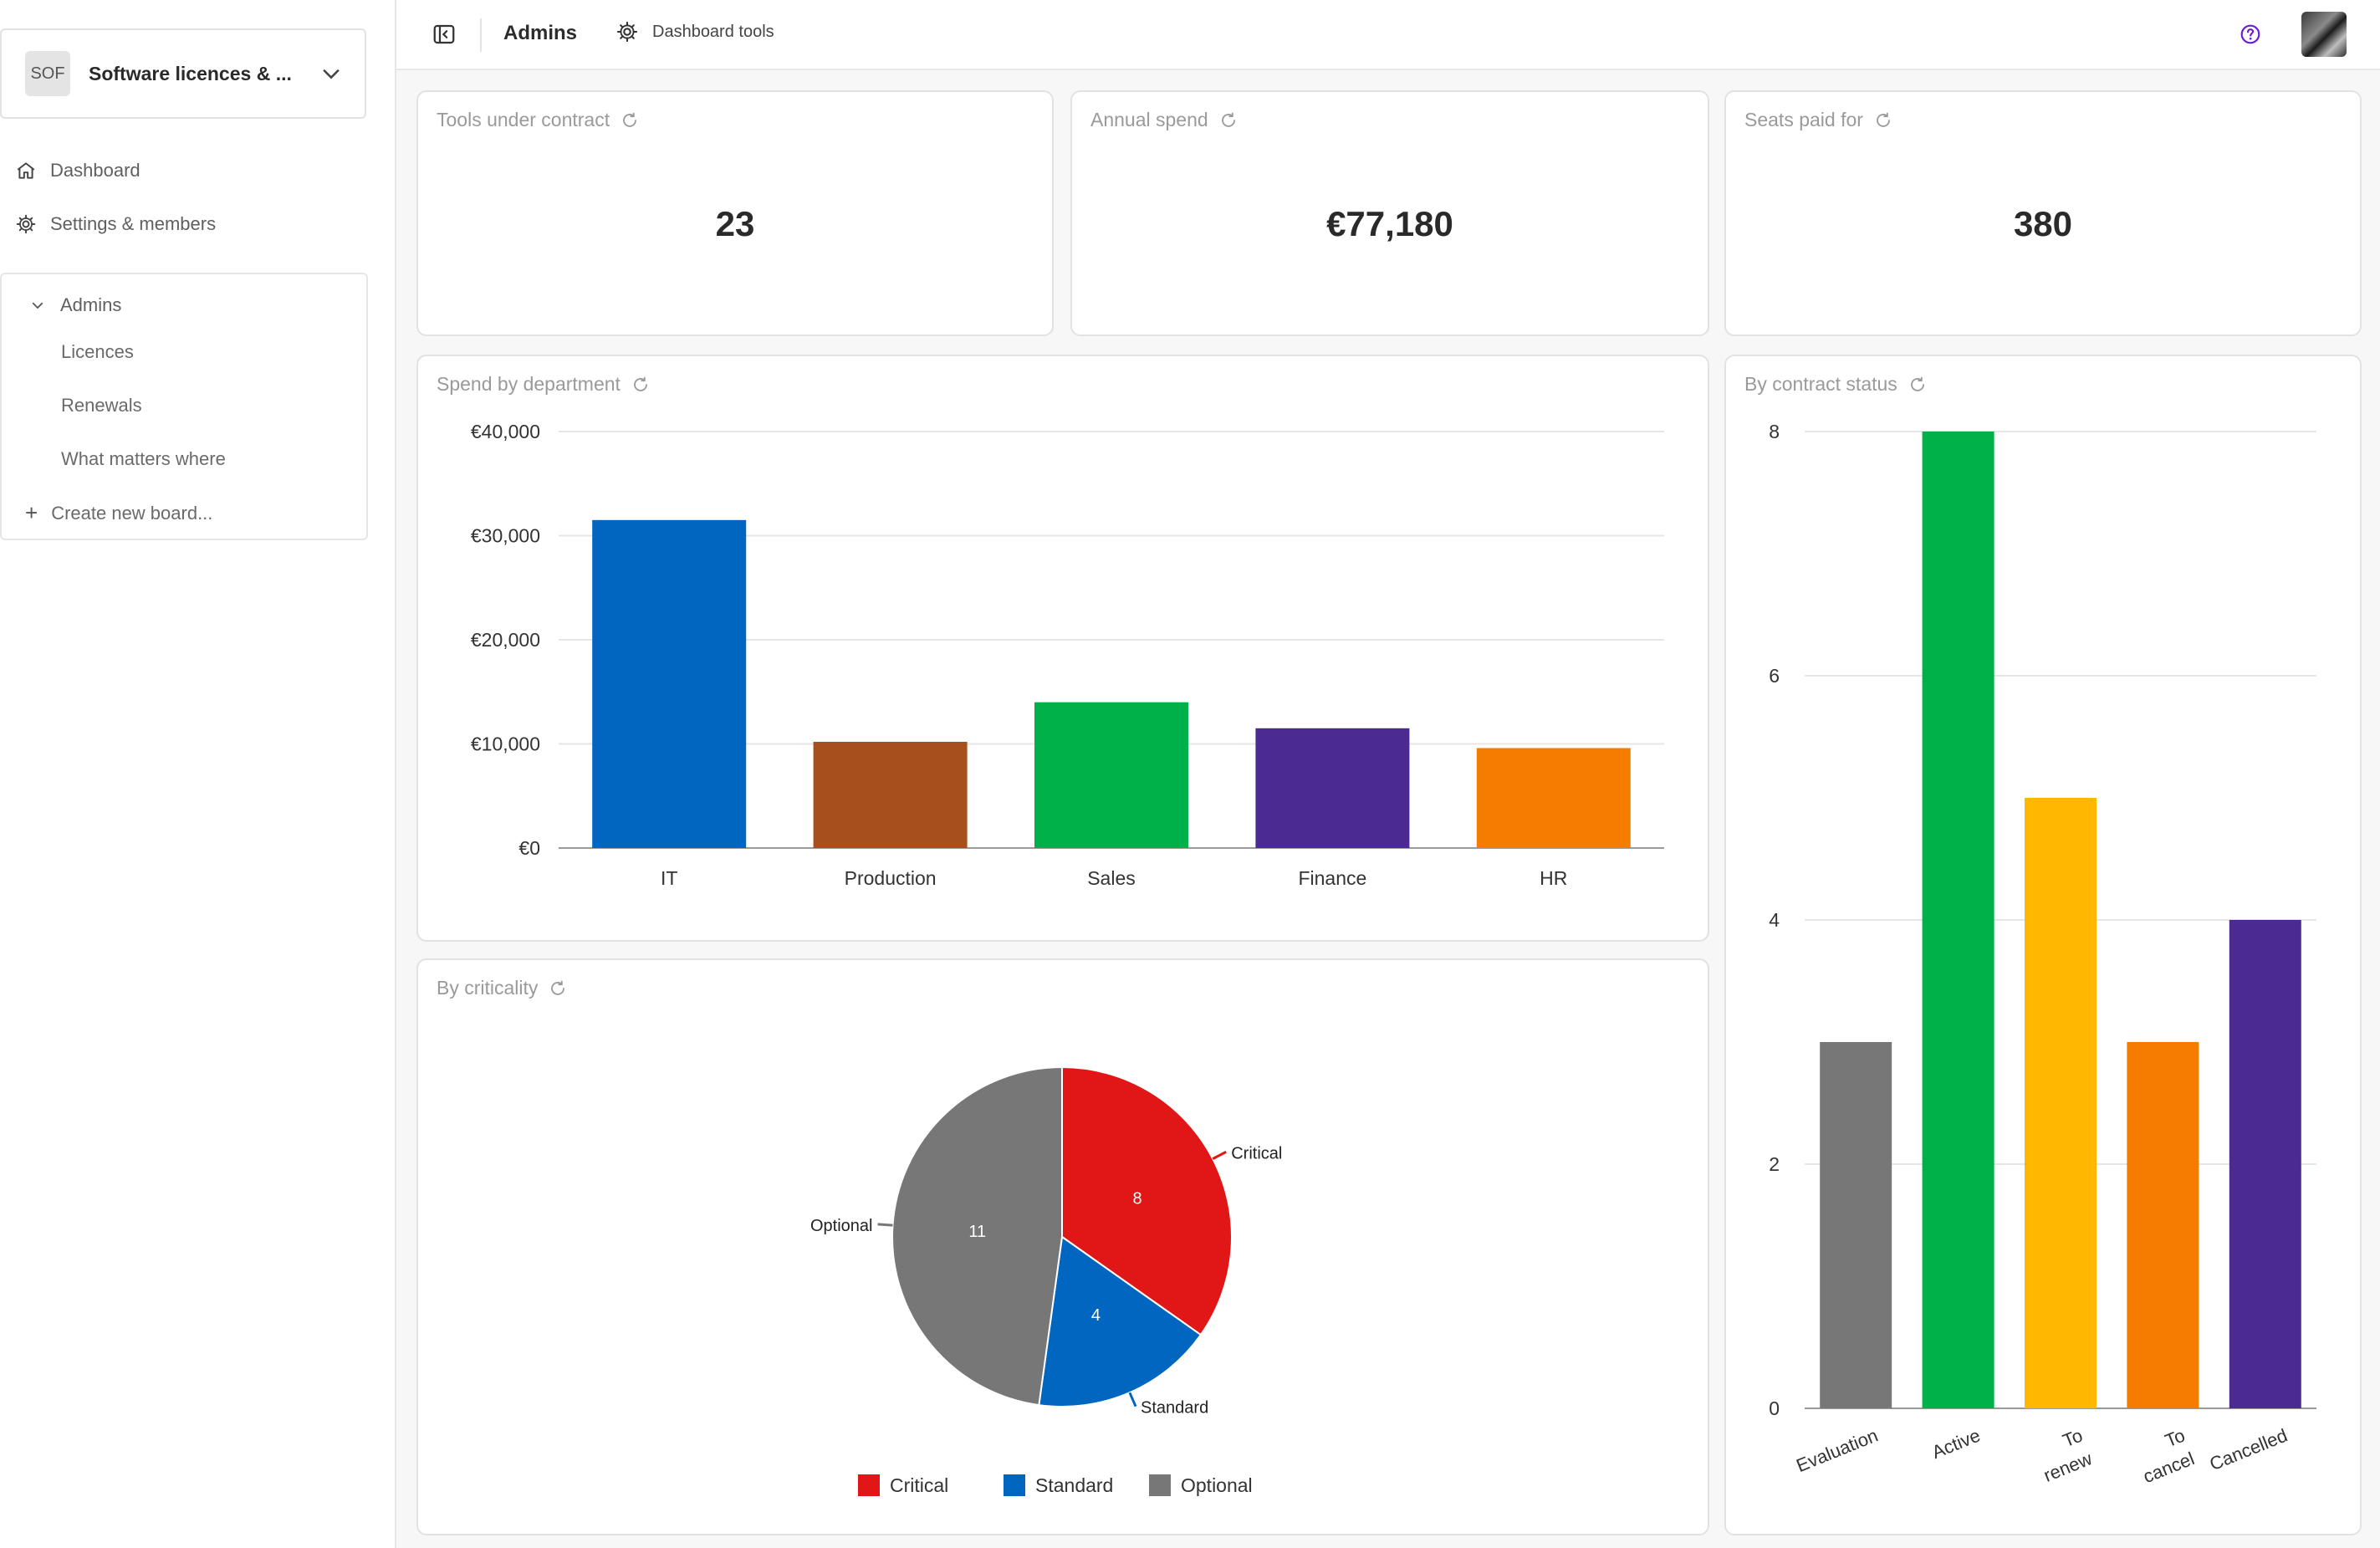 The width and height of the screenshot is (2380, 1548). Describe the element at coordinates (1774, 1164) in the screenshot. I see `y-tick-label: 2` at that location.